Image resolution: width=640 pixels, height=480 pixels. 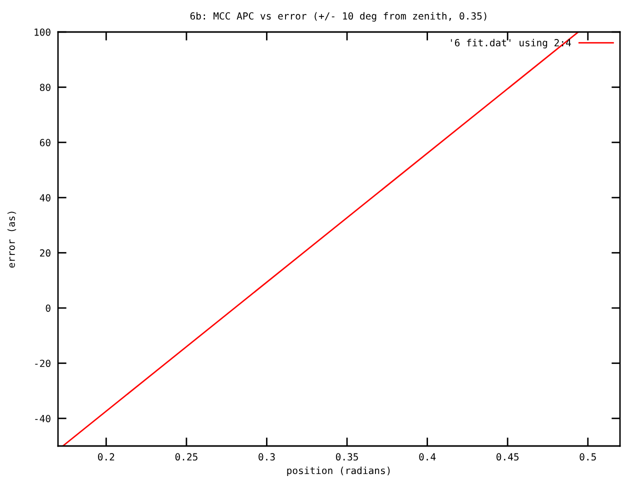 What do you see at coordinates (42, 364) in the screenshot?
I see `y-tick-label: -20` at bounding box center [42, 364].